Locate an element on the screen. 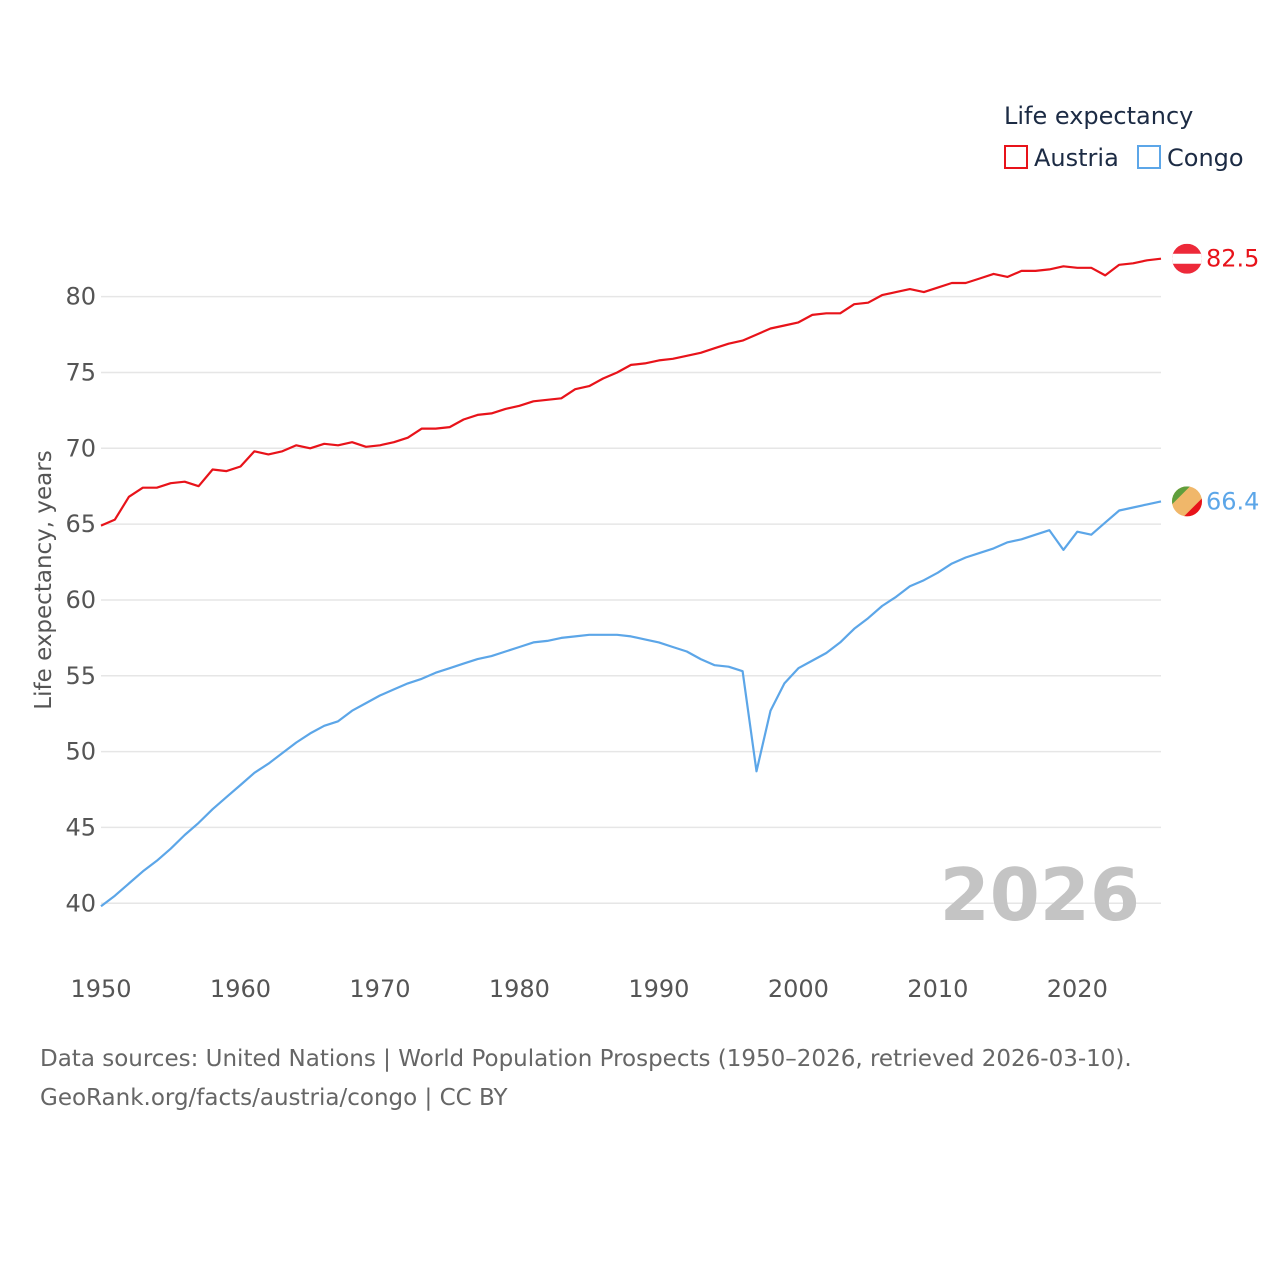 The width and height of the screenshot is (1280, 1280). legend-label-austria: Austria is located at coordinates (1076, 158).